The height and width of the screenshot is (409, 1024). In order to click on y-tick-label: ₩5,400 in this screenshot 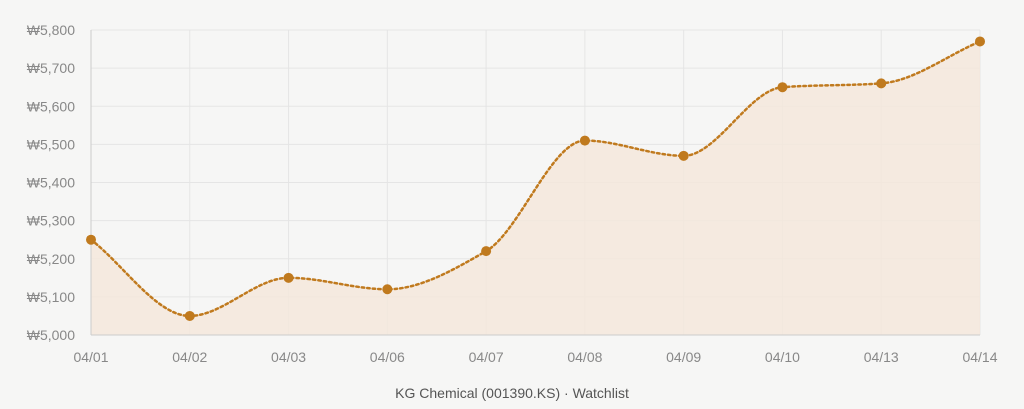, I will do `click(51, 183)`.